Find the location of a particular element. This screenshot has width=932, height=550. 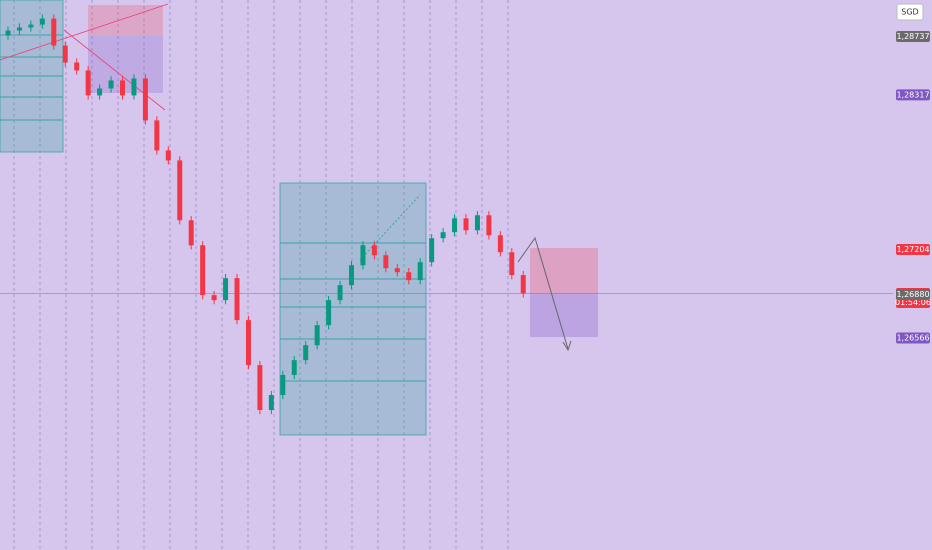

price-label: 1,28317 is located at coordinates (912, 94).